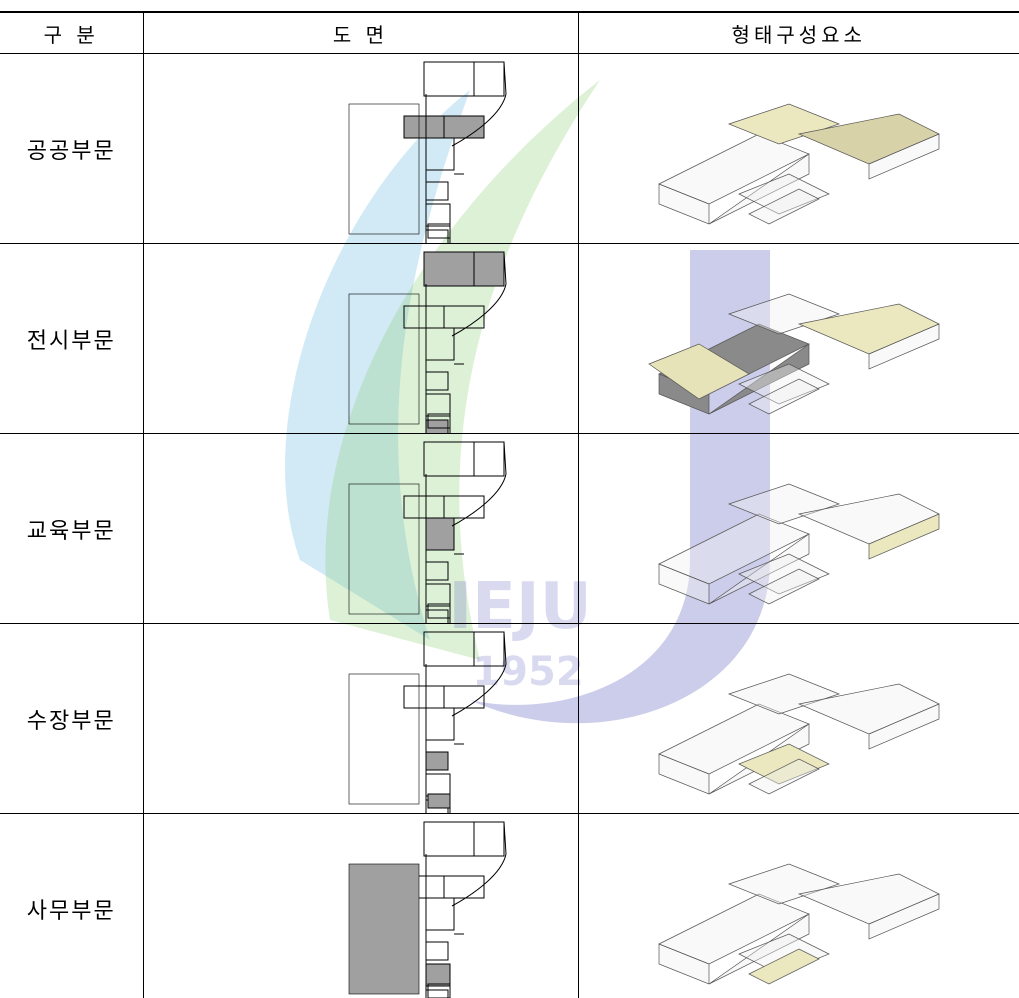 The image size is (1019, 998). I want to click on header-row: 구 분 도 면 형태구성요소, so click(509, 32).